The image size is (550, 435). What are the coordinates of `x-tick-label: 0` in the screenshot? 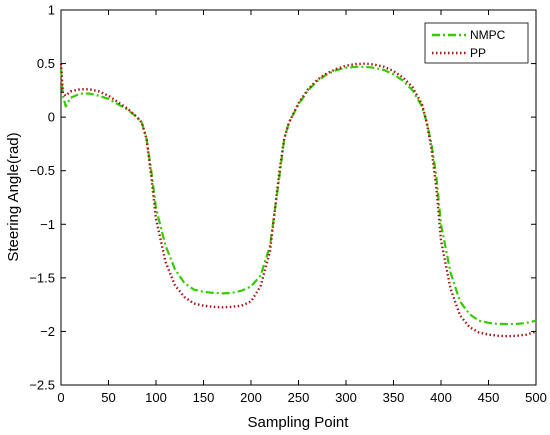 It's located at (60, 397).